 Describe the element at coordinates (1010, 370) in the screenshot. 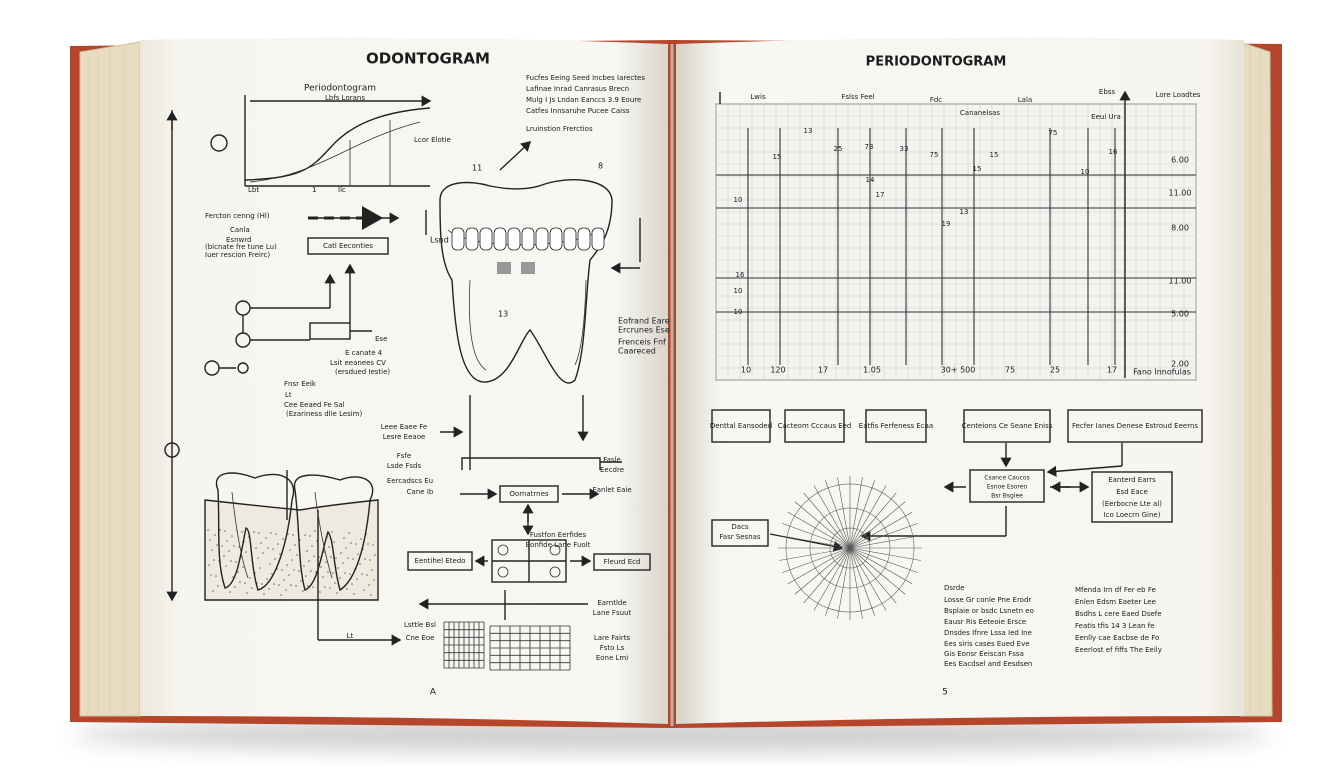

I see `scale-label: 75` at that location.